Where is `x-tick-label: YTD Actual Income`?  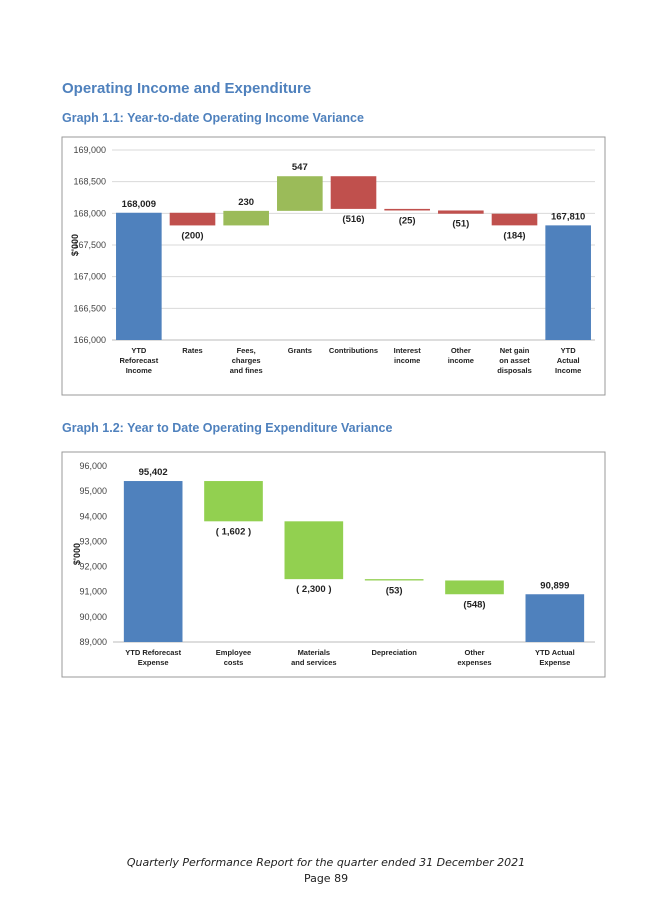 x-tick-label: YTD Actual Income is located at coordinates (568, 360).